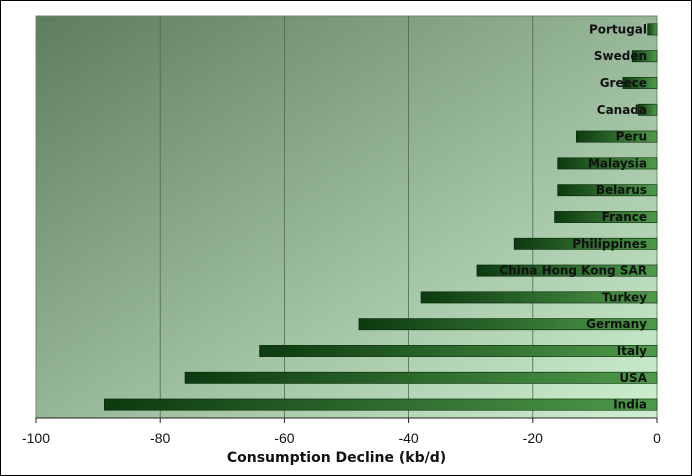  I want to click on category-label: Turkey, so click(624, 297).